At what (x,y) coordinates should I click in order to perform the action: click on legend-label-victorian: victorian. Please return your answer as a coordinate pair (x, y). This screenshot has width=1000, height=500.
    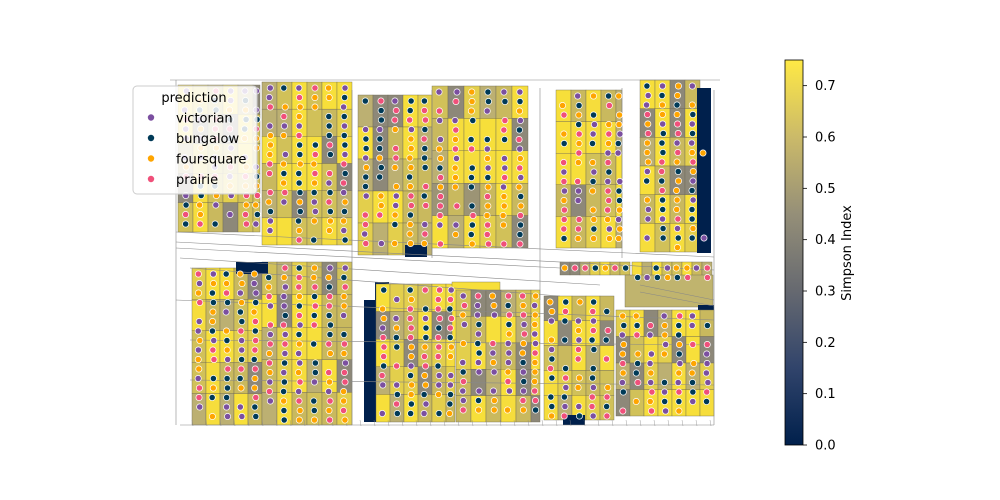
    Looking at the image, I should click on (204, 119).